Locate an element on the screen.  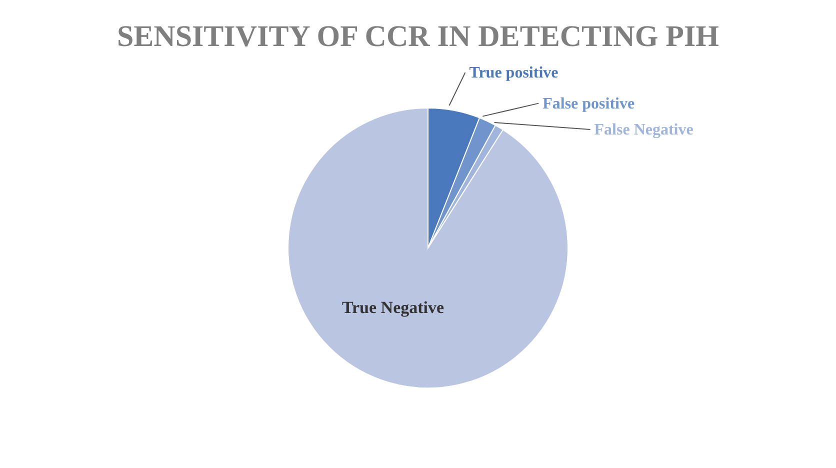
slice-label: True Negative is located at coordinates (393, 307).